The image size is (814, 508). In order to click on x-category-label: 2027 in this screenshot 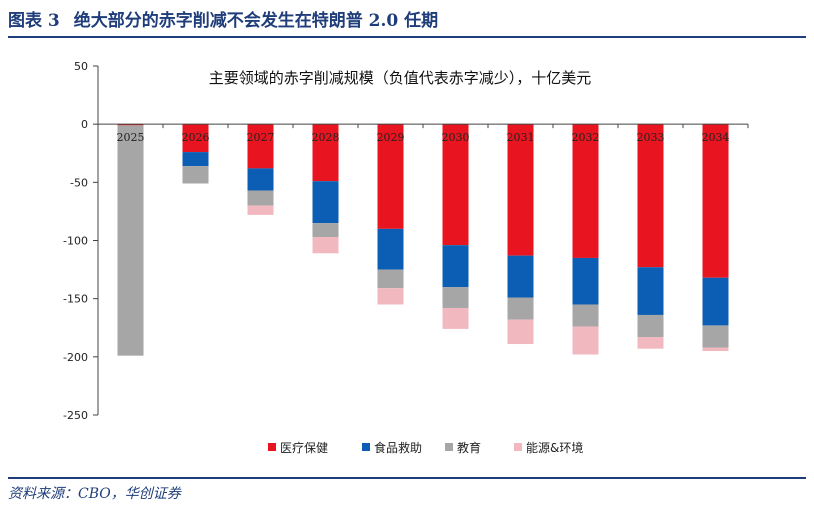, I will do `click(261, 137)`.